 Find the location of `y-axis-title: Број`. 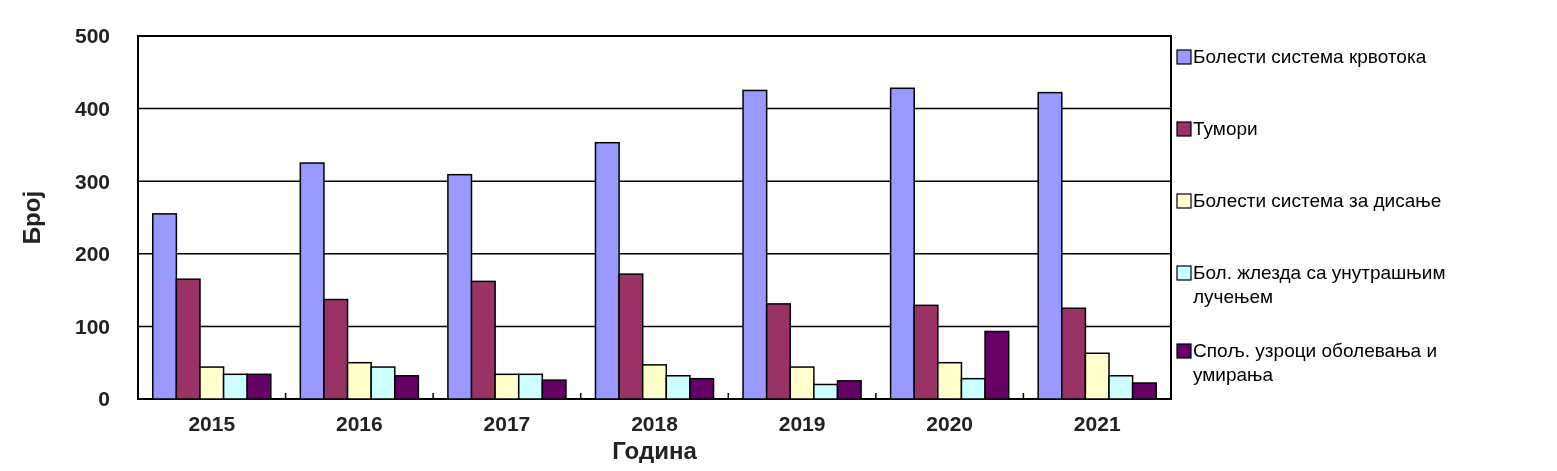

y-axis-title: Број is located at coordinates (31, 217).